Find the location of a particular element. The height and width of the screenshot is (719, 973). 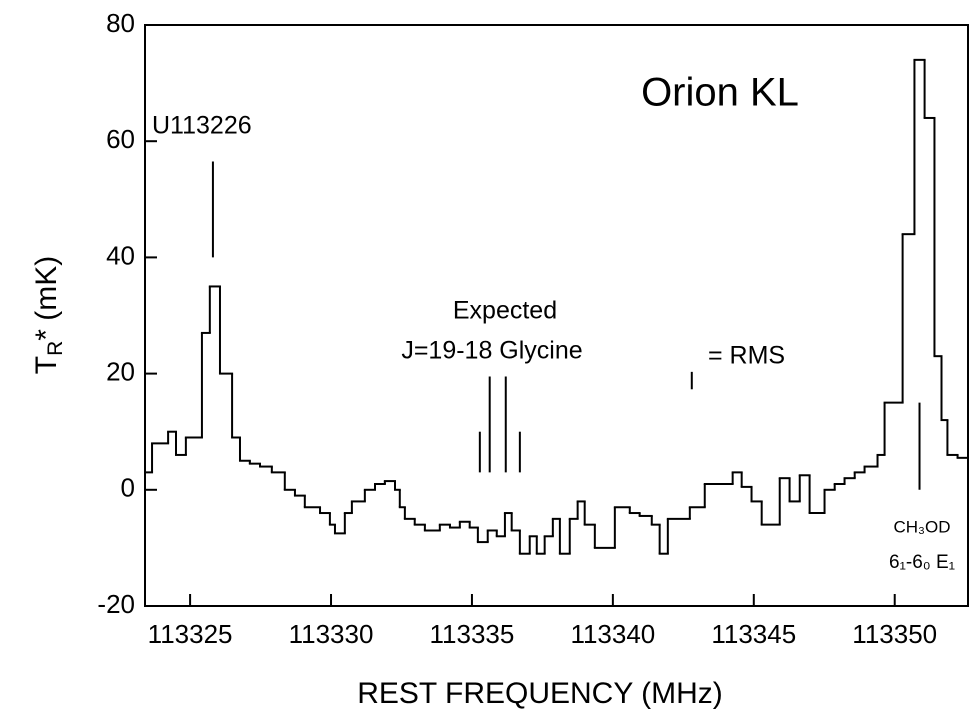

y-label-rest: * (mK) is located at coordinates (46, 298).